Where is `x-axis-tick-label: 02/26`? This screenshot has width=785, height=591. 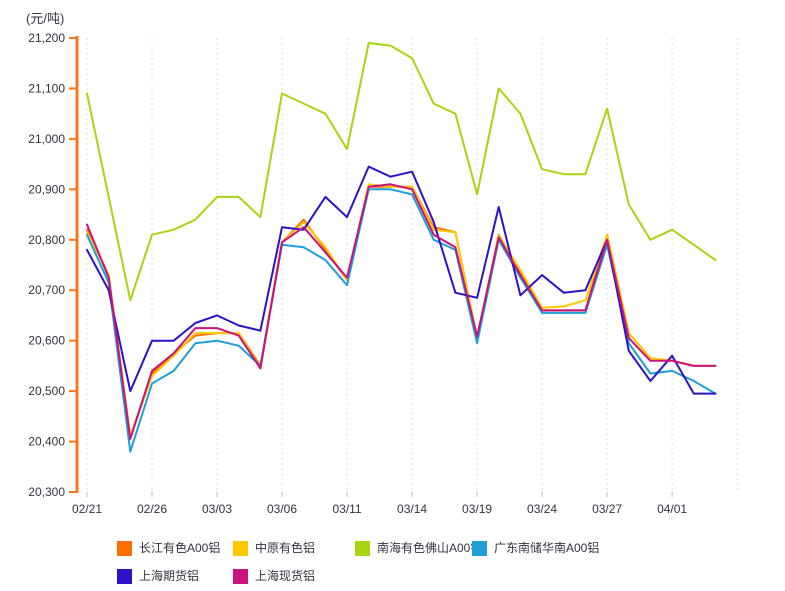
x-axis-tick-label: 02/26 is located at coordinates (152, 509).